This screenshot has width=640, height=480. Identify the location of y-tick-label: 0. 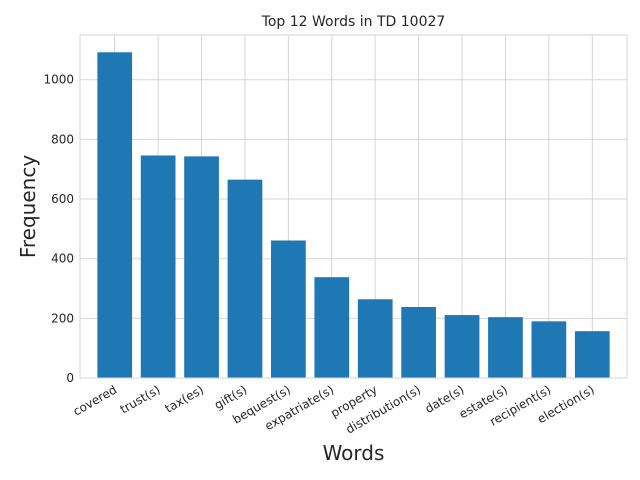
(70, 378).